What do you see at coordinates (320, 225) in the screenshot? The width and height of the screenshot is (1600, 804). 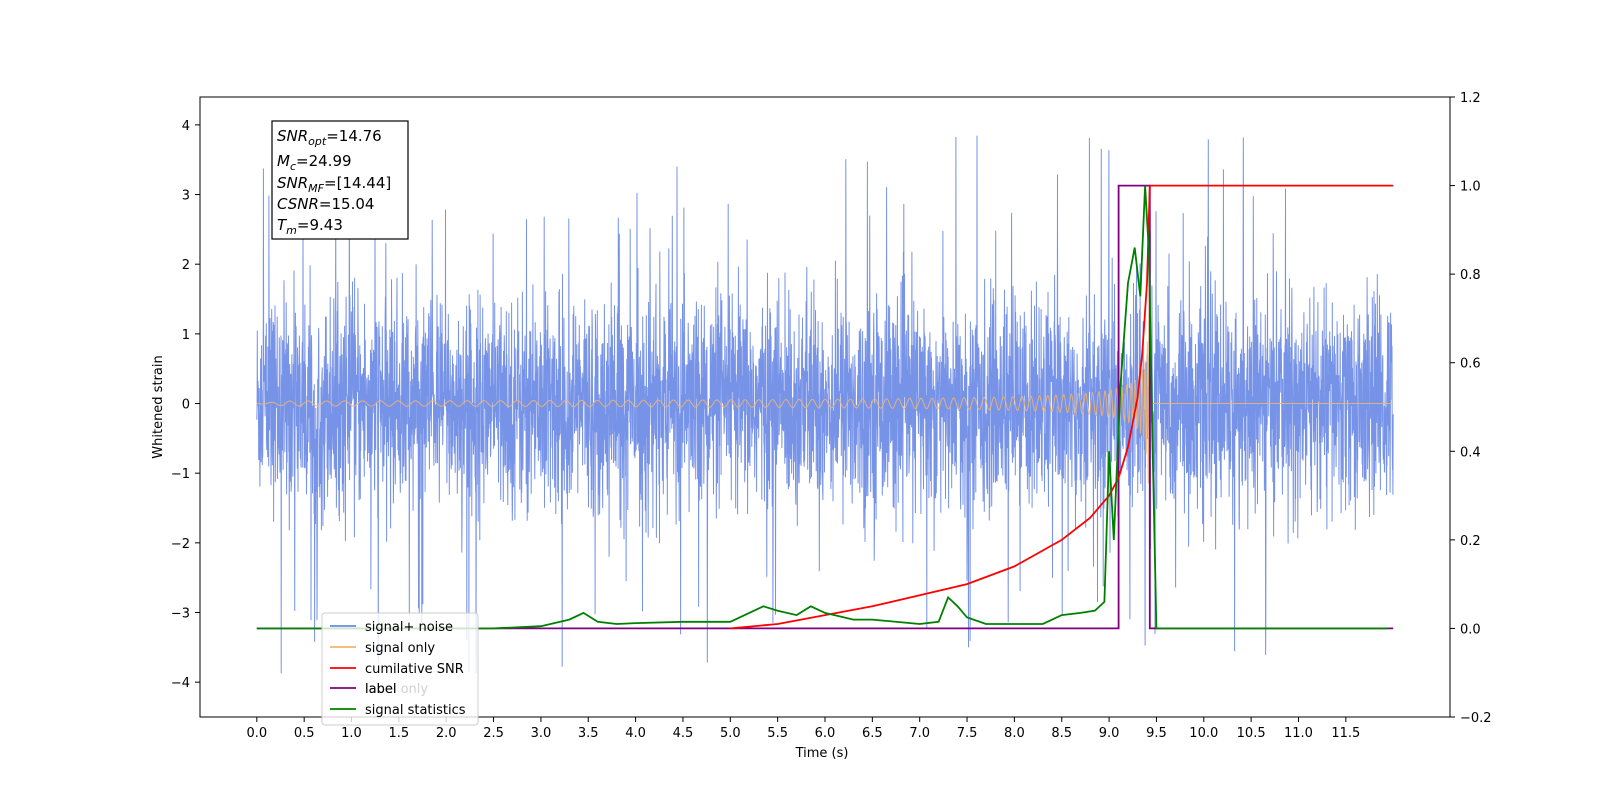 I see `info-value: =9.43` at bounding box center [320, 225].